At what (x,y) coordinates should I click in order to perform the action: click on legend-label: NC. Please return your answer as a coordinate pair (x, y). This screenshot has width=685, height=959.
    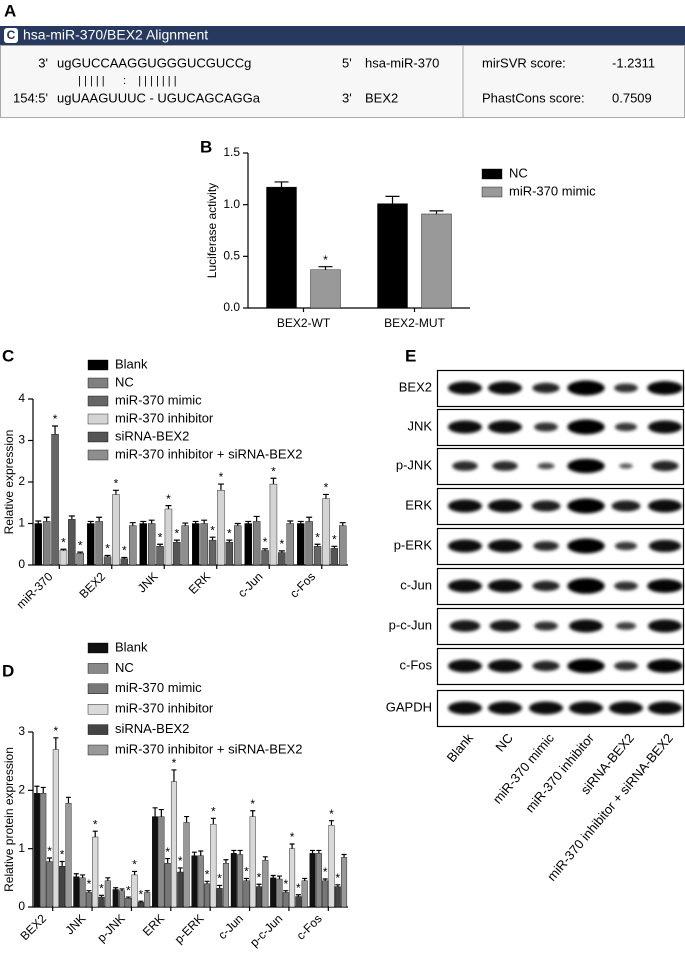
    Looking at the image, I should click on (124, 667).